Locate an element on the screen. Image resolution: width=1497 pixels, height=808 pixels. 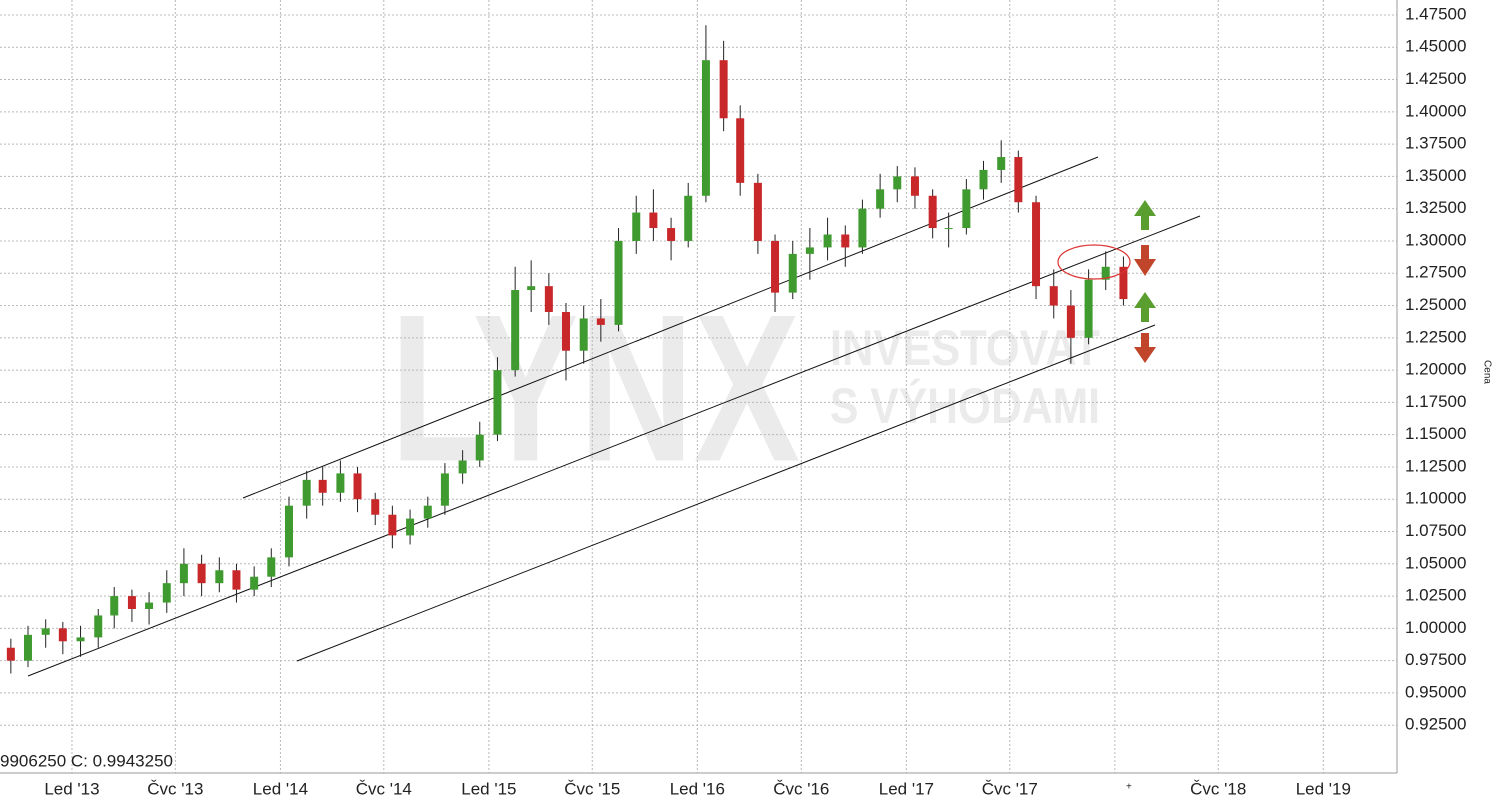
y-tick-label: 1.30000 is located at coordinates (1435, 239).